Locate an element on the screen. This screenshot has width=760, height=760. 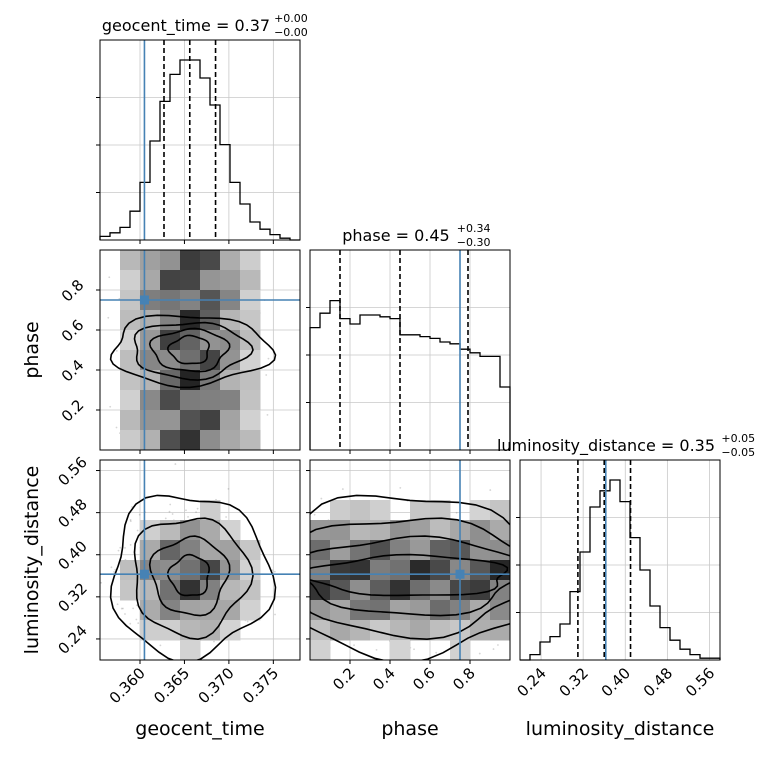
panel-phase-vs-luminosity_distance is located at coordinates (408, 561).